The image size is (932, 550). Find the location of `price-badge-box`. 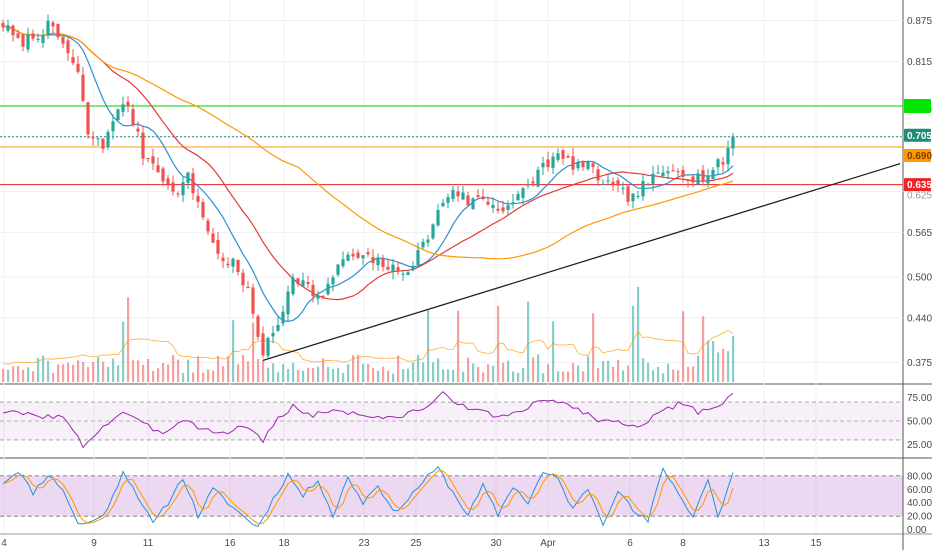

price-badge-box is located at coordinates (917, 135).